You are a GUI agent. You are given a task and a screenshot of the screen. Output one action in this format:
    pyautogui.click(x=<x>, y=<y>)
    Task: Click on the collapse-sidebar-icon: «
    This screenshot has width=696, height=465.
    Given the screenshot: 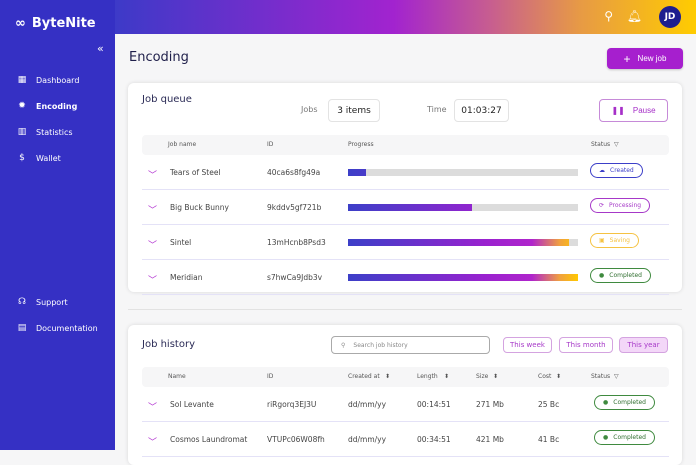 What is the action you would take?
    pyautogui.click(x=100, y=48)
    